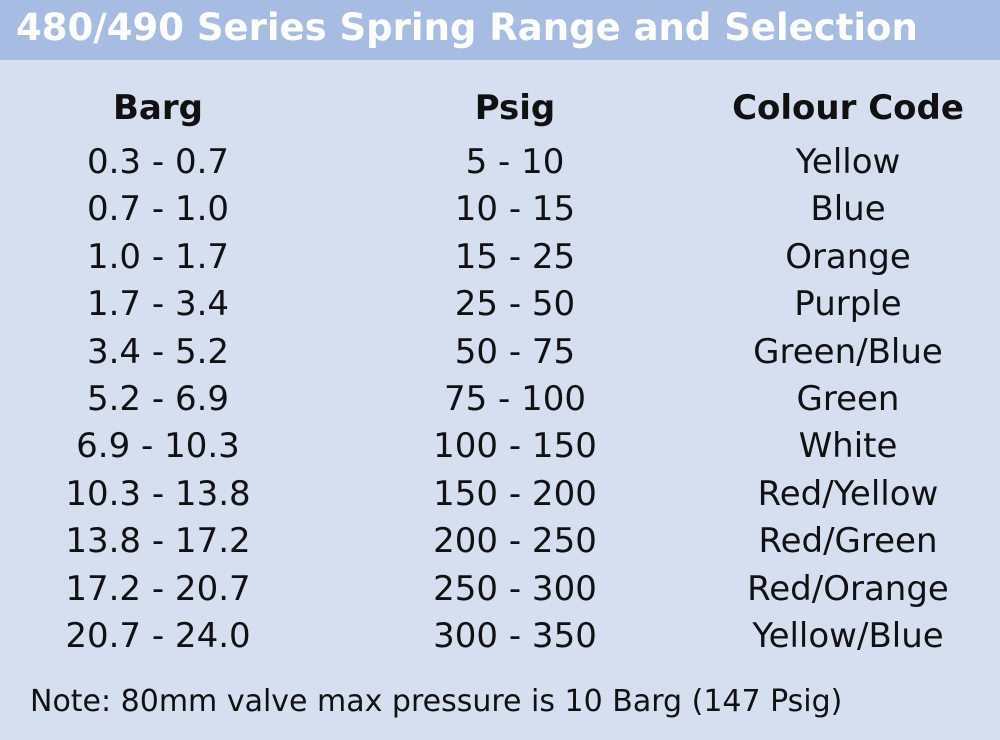 Image resolution: width=1000 pixels, height=740 pixels. What do you see at coordinates (848, 446) in the screenshot?
I see `table-cell: White` at bounding box center [848, 446].